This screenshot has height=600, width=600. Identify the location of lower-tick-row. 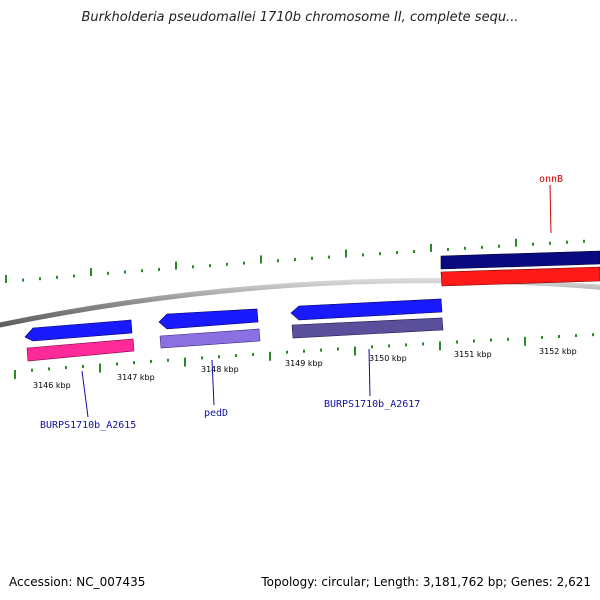
(304, 356).